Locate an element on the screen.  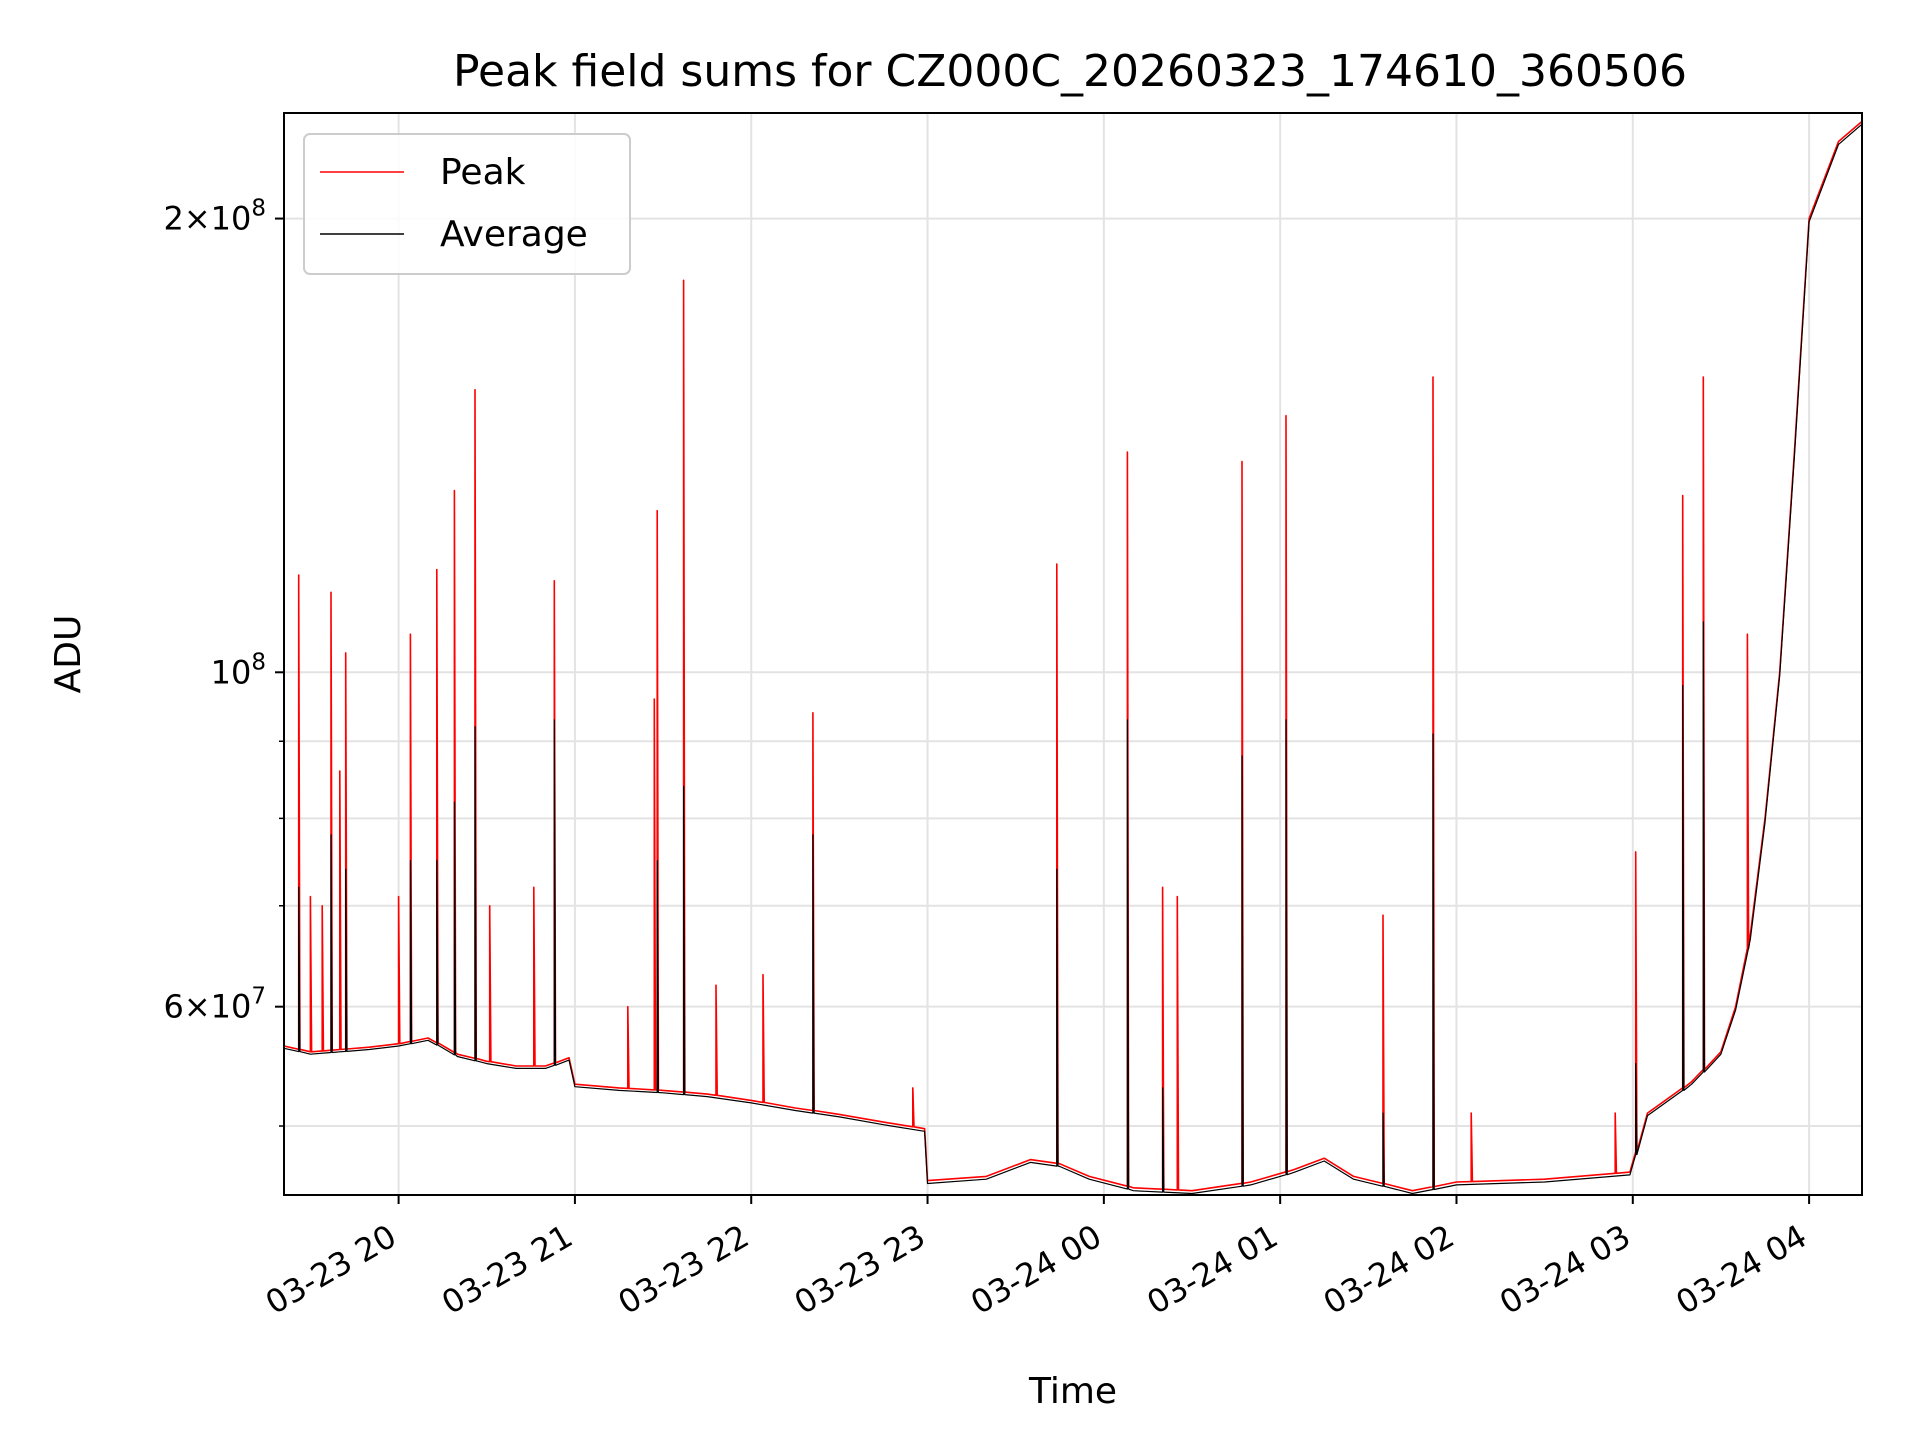
x-tick-label: 03-24 02 is located at coordinates (1389, 1269).